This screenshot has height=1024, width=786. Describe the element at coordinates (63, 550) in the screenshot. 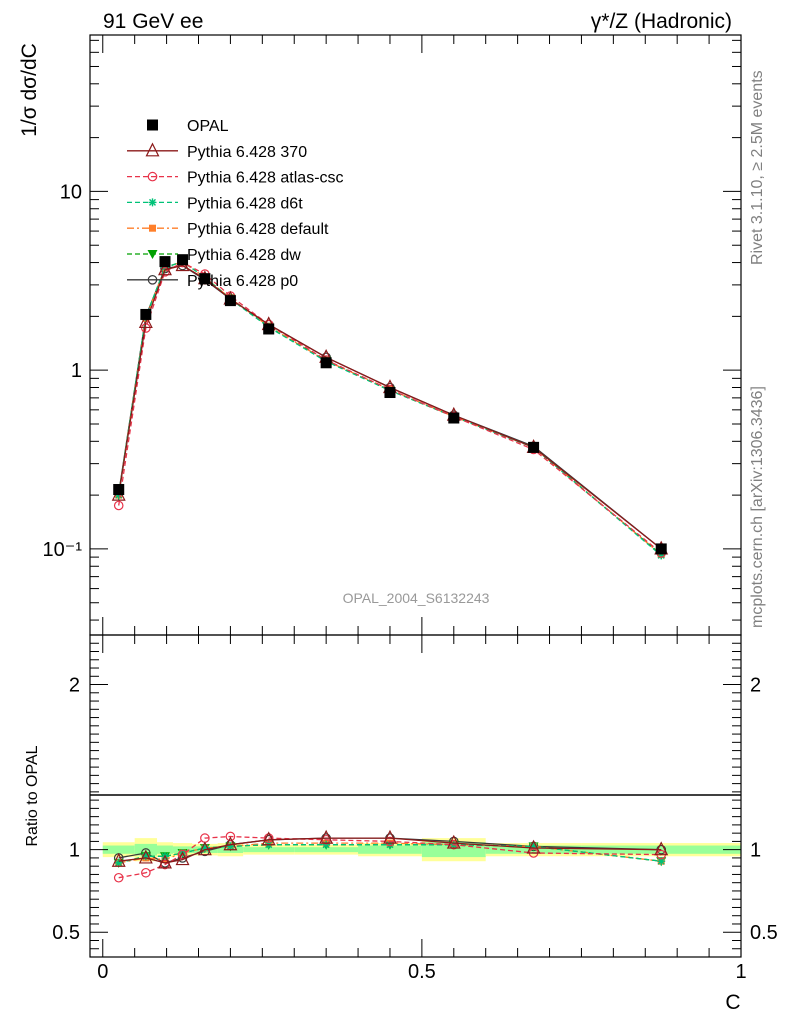

I see `main-y-tick-label: 10⁻¹` at that location.